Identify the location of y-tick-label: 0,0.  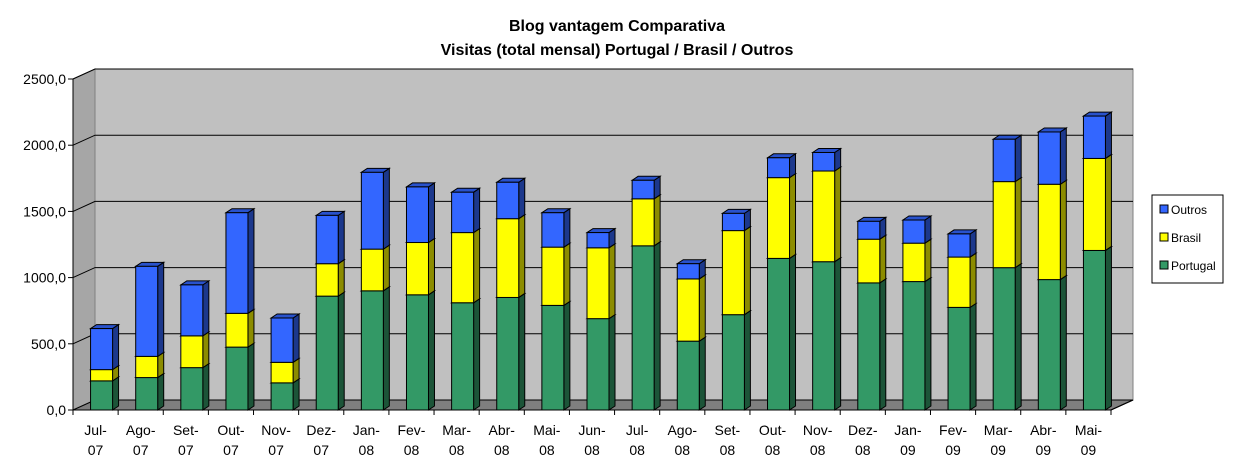
(57, 410).